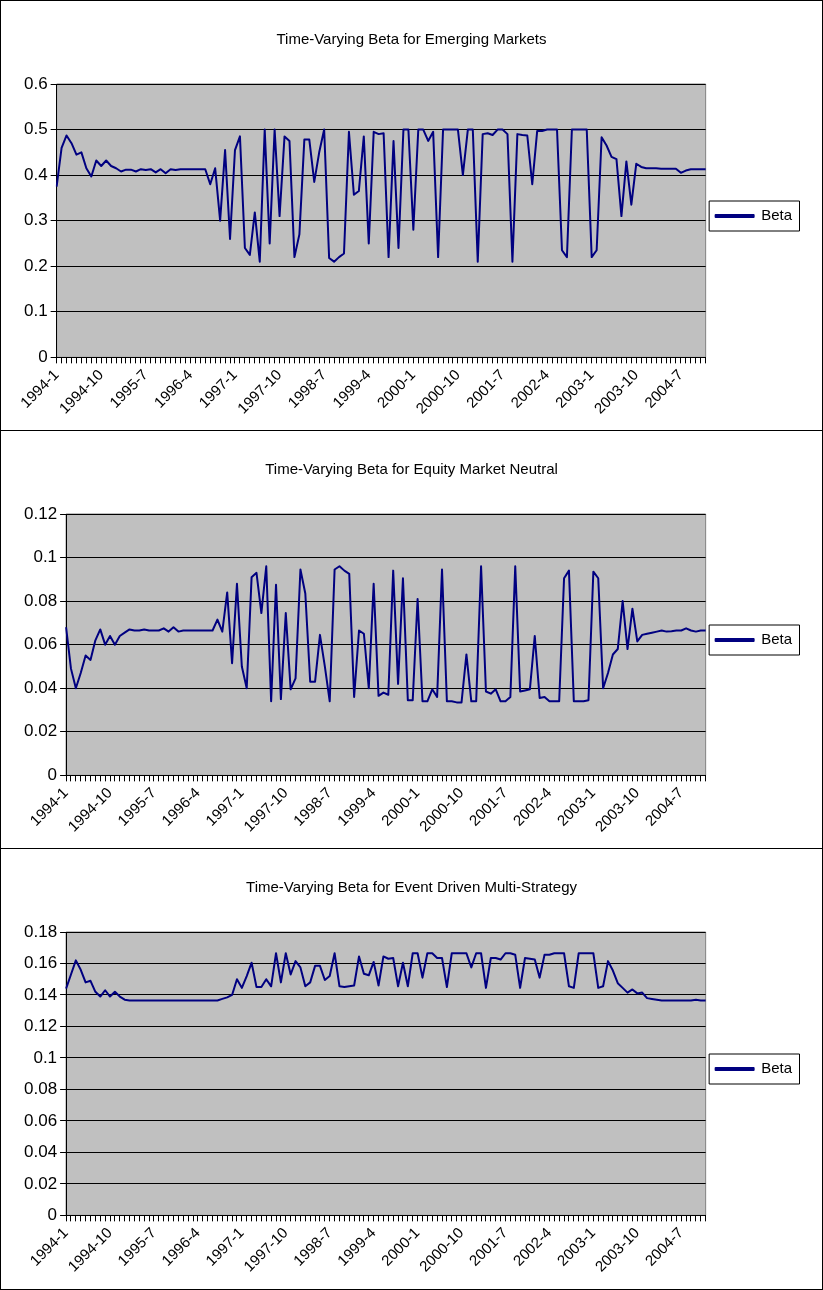 The height and width of the screenshot is (1290, 823). I want to click on y-tick-label: 0.5, so click(35, 129).